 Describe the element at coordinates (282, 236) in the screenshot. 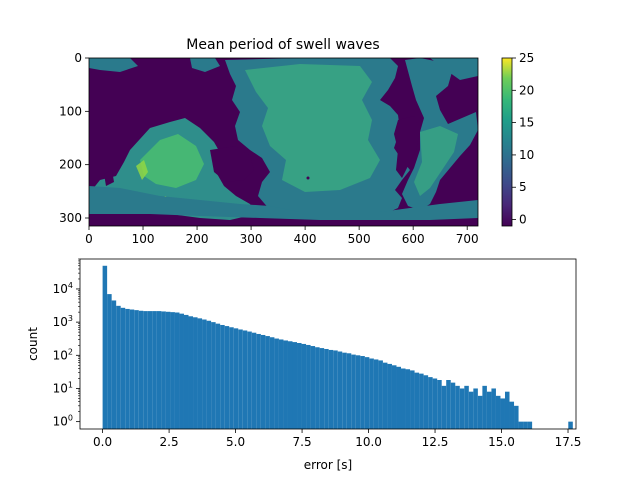

I see `map-x-axis: 0 100 200 300 400 500 600 700` at that location.